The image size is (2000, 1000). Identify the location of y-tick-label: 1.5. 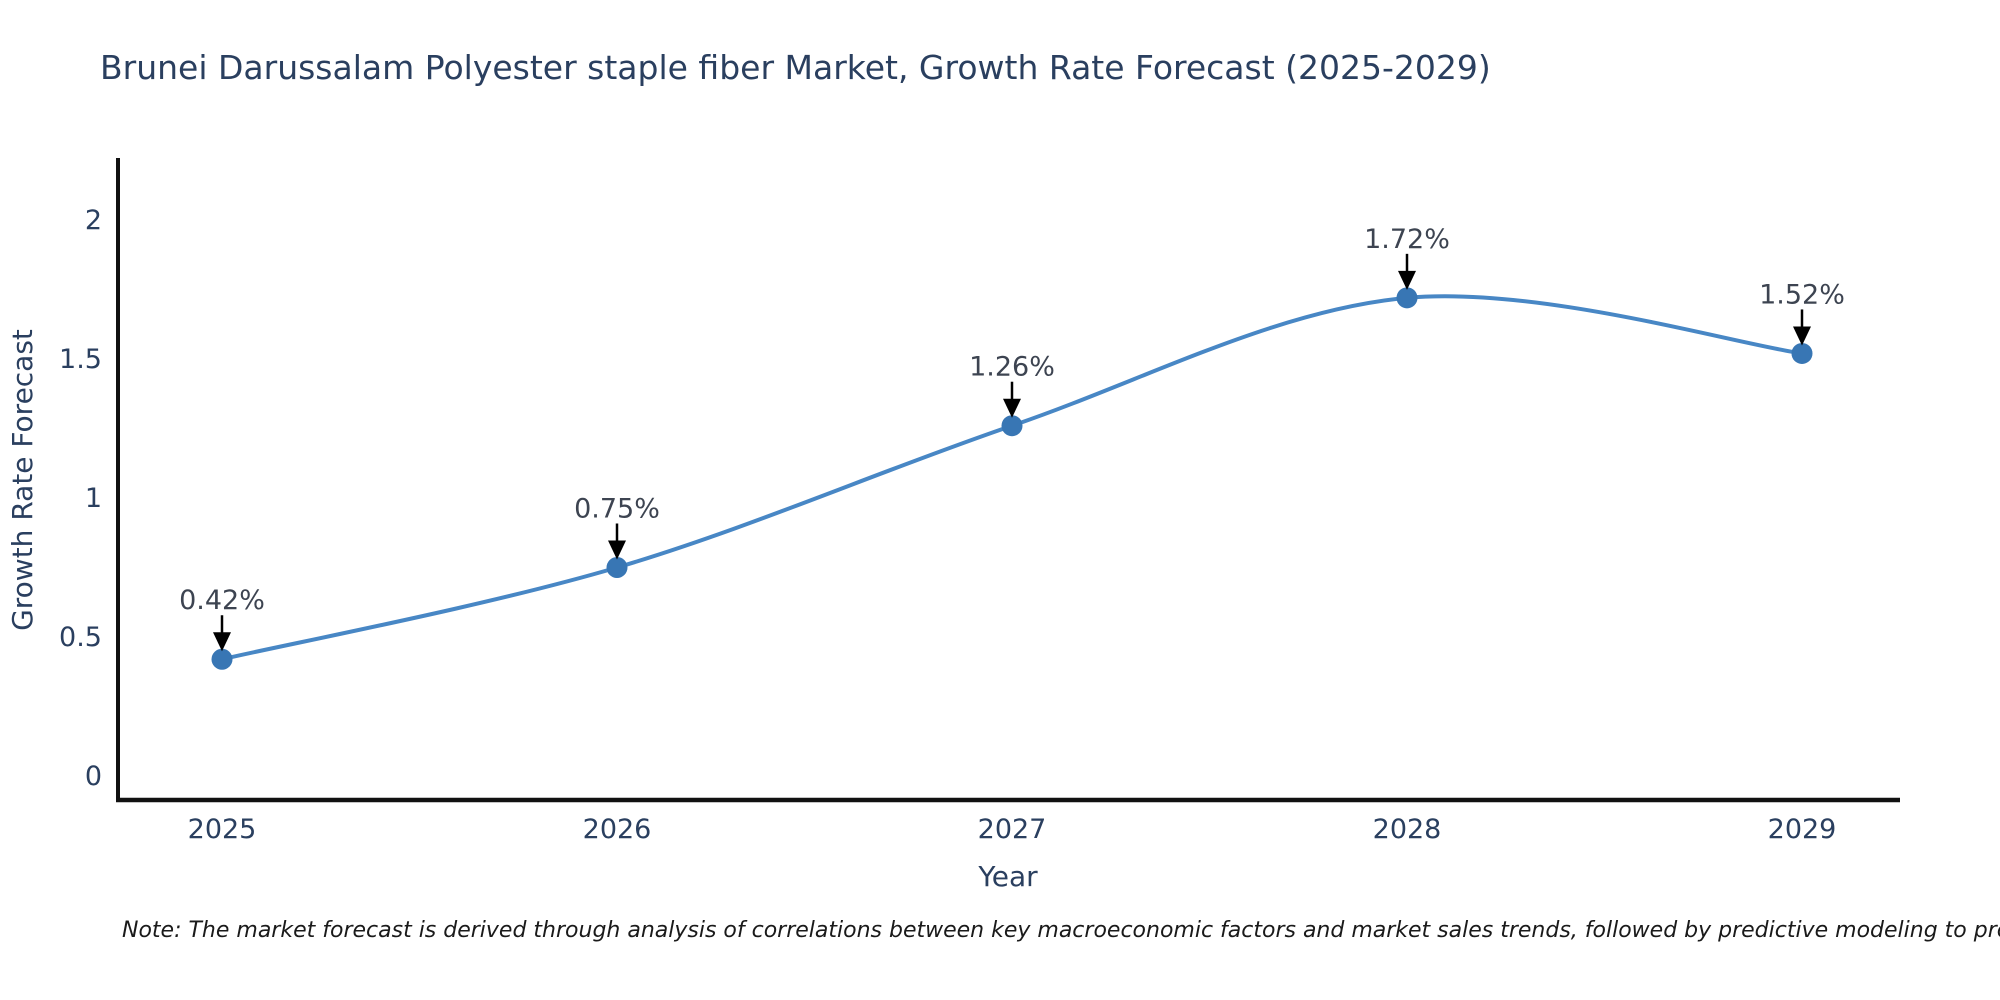
(80, 359).